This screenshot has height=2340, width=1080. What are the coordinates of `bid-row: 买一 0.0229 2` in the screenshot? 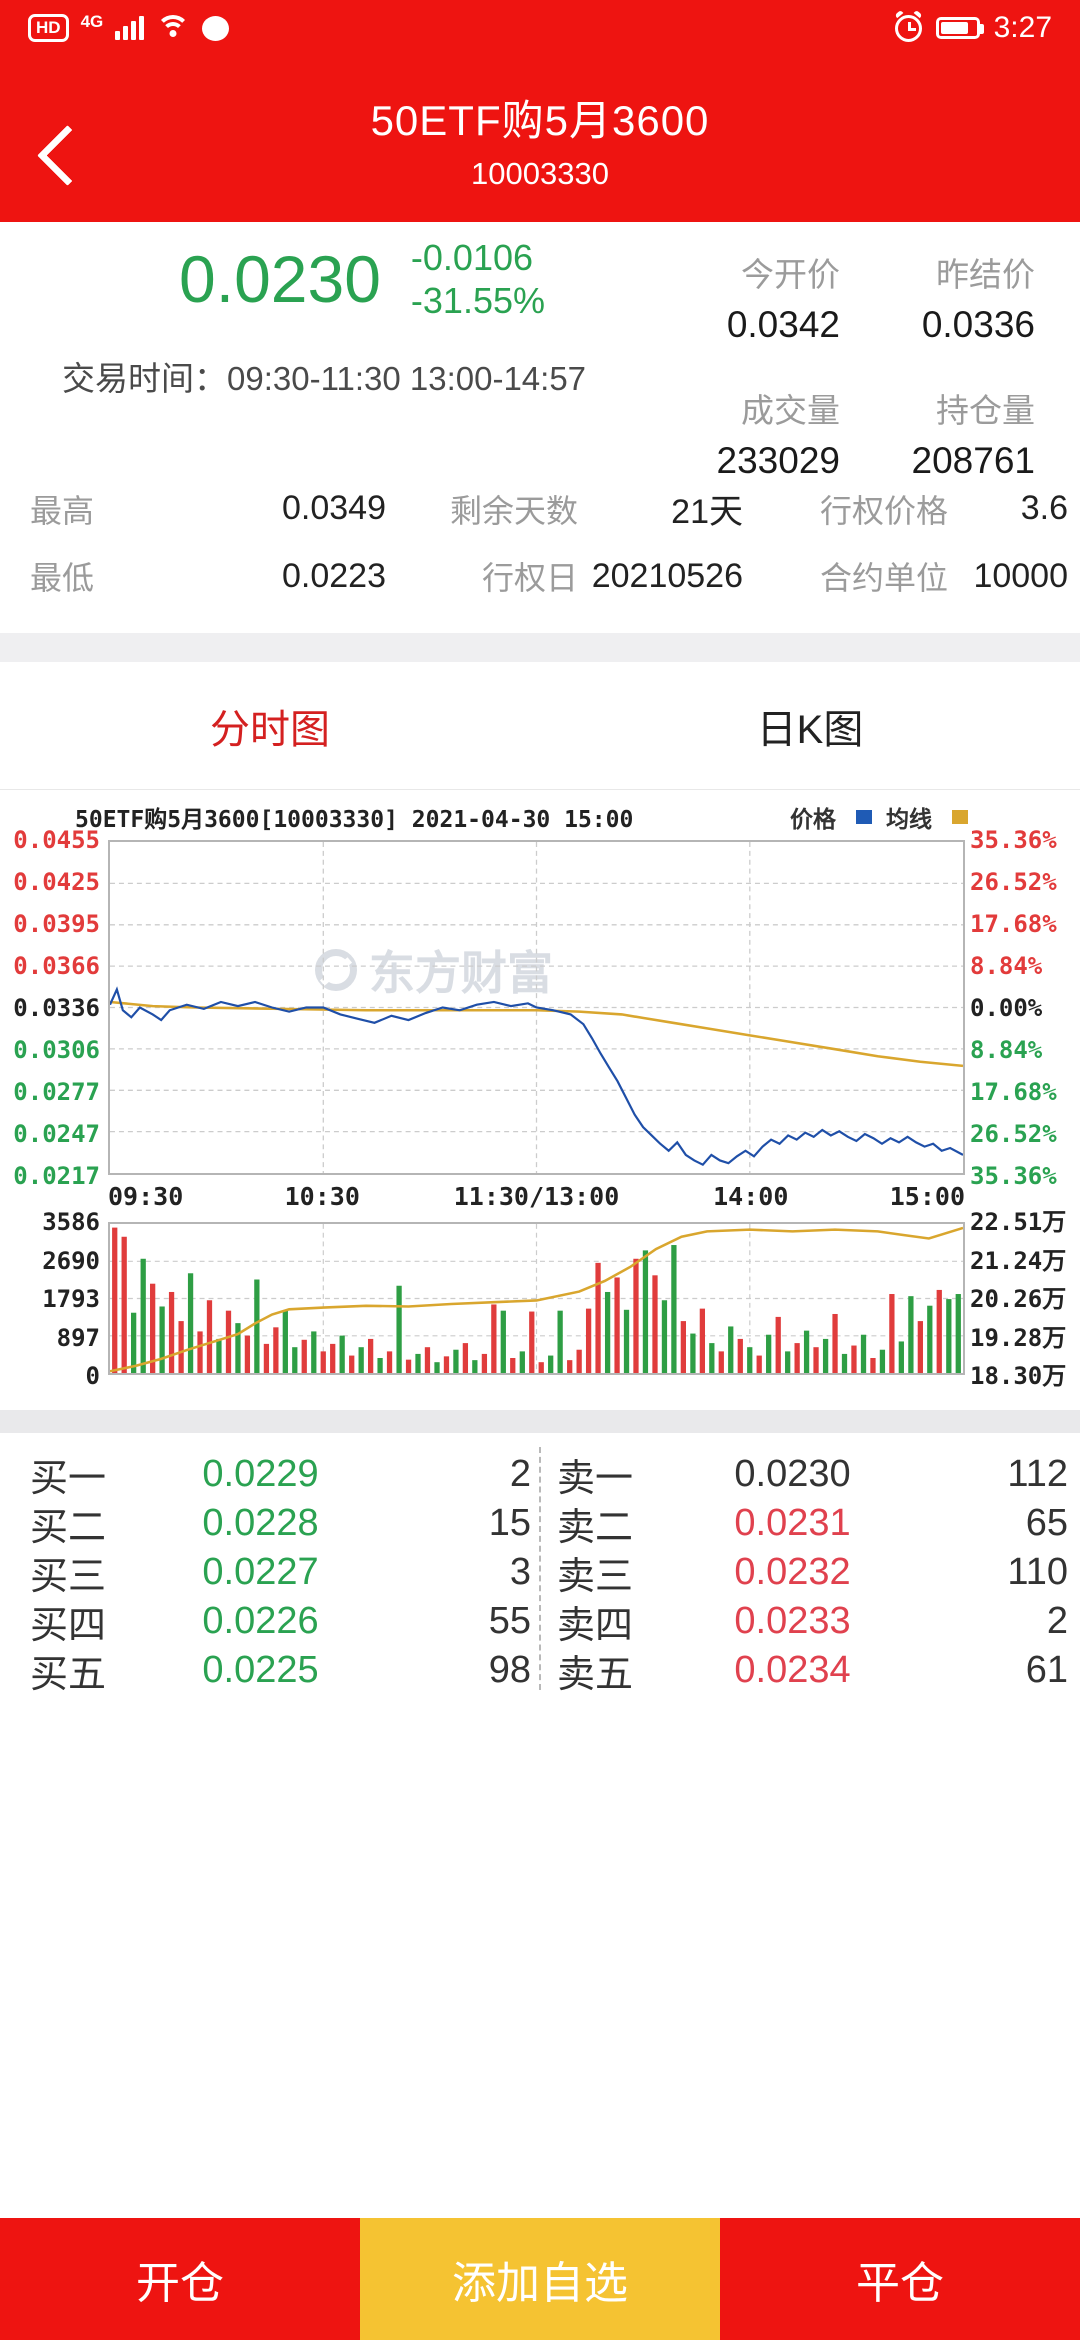 It's located at (269, 1473).